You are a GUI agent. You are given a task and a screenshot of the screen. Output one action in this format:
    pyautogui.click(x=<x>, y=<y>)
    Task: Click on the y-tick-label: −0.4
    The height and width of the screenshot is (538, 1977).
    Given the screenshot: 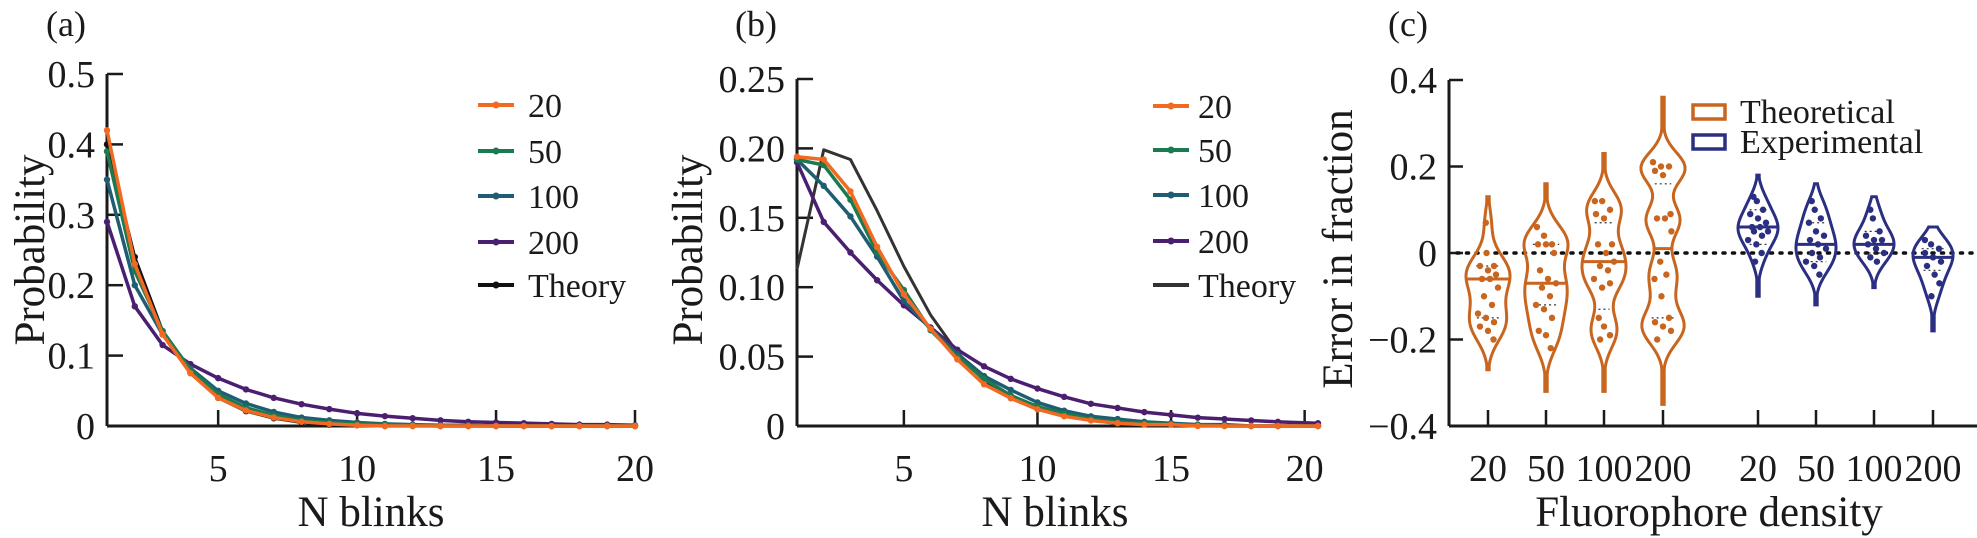 What is the action you would take?
    pyautogui.click(x=1402, y=427)
    